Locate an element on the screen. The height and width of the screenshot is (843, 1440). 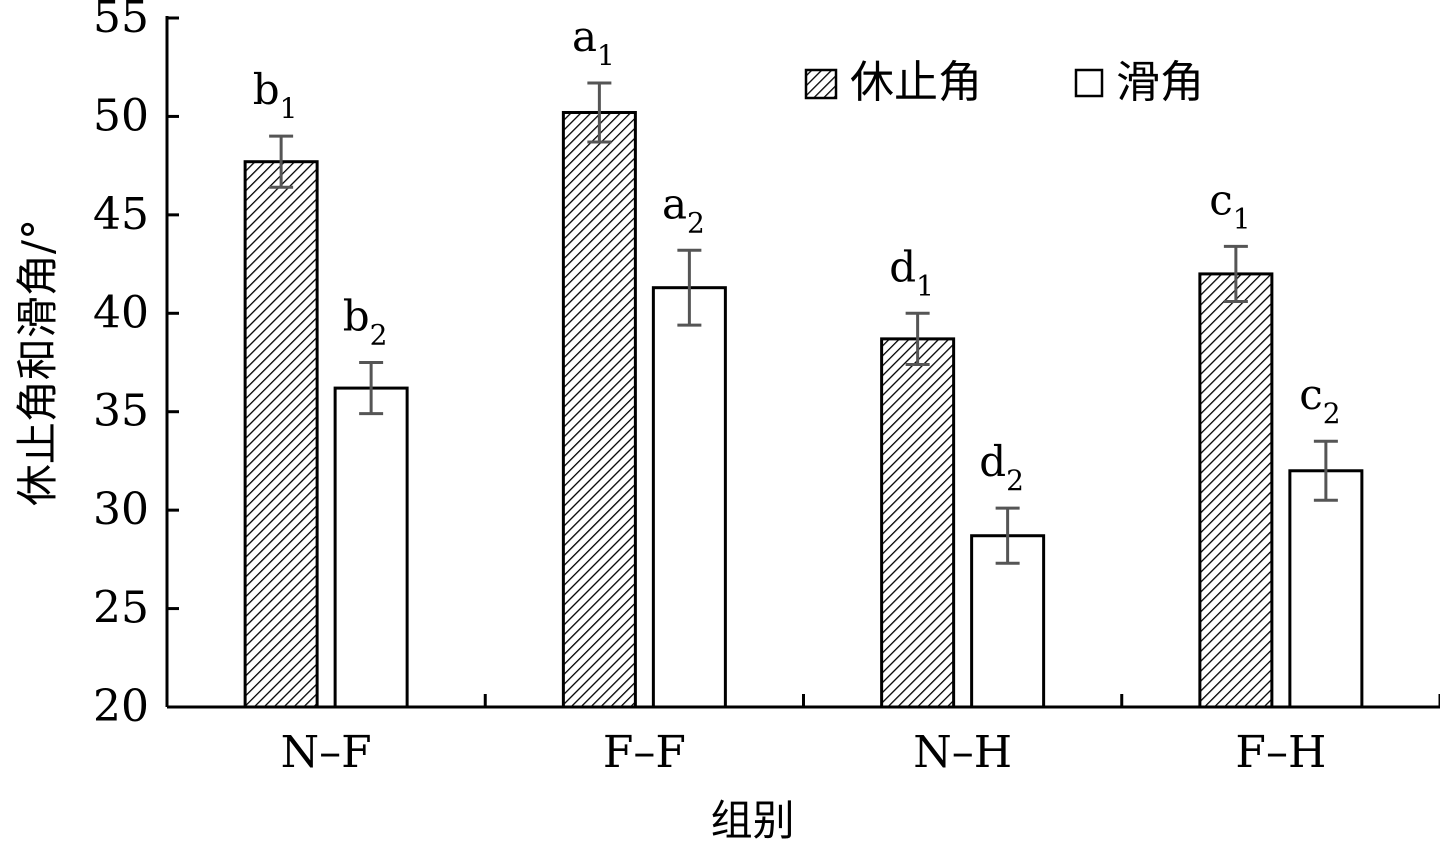
legend-label-sliding-angle: 滑角 is located at coordinates (1160, 82).